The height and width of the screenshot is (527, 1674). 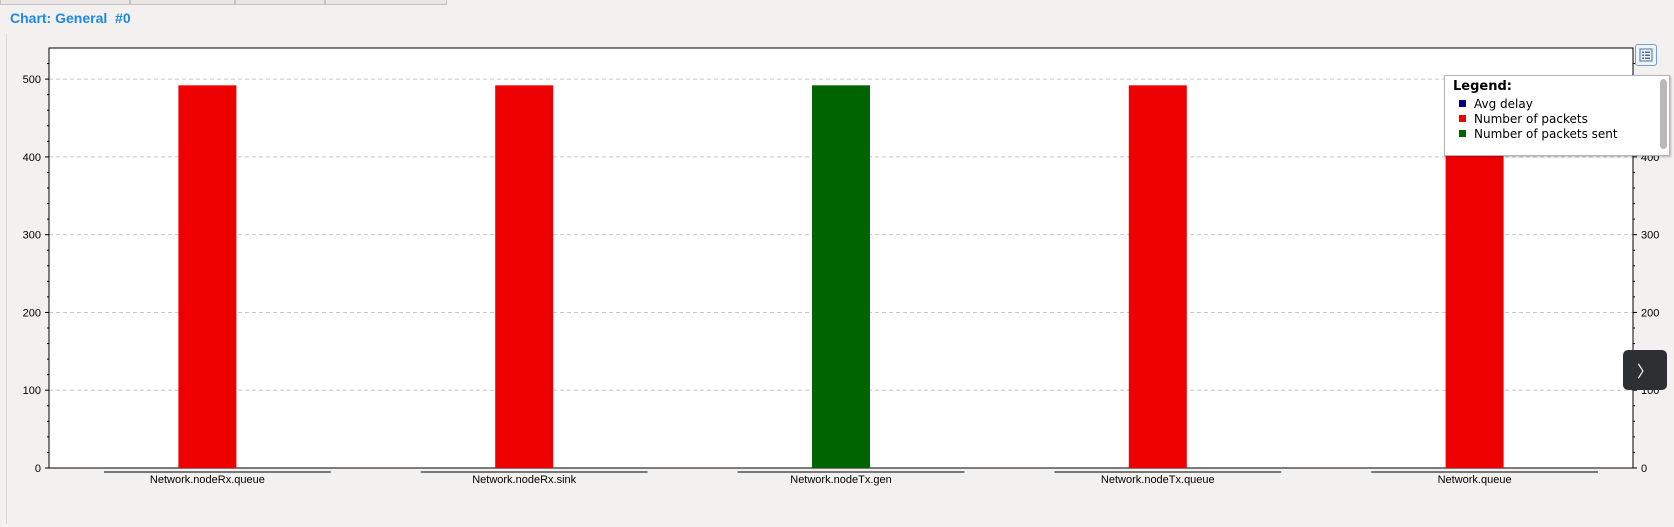 What do you see at coordinates (1475, 480) in the screenshot?
I see `x-category-label: Network.queue` at bounding box center [1475, 480].